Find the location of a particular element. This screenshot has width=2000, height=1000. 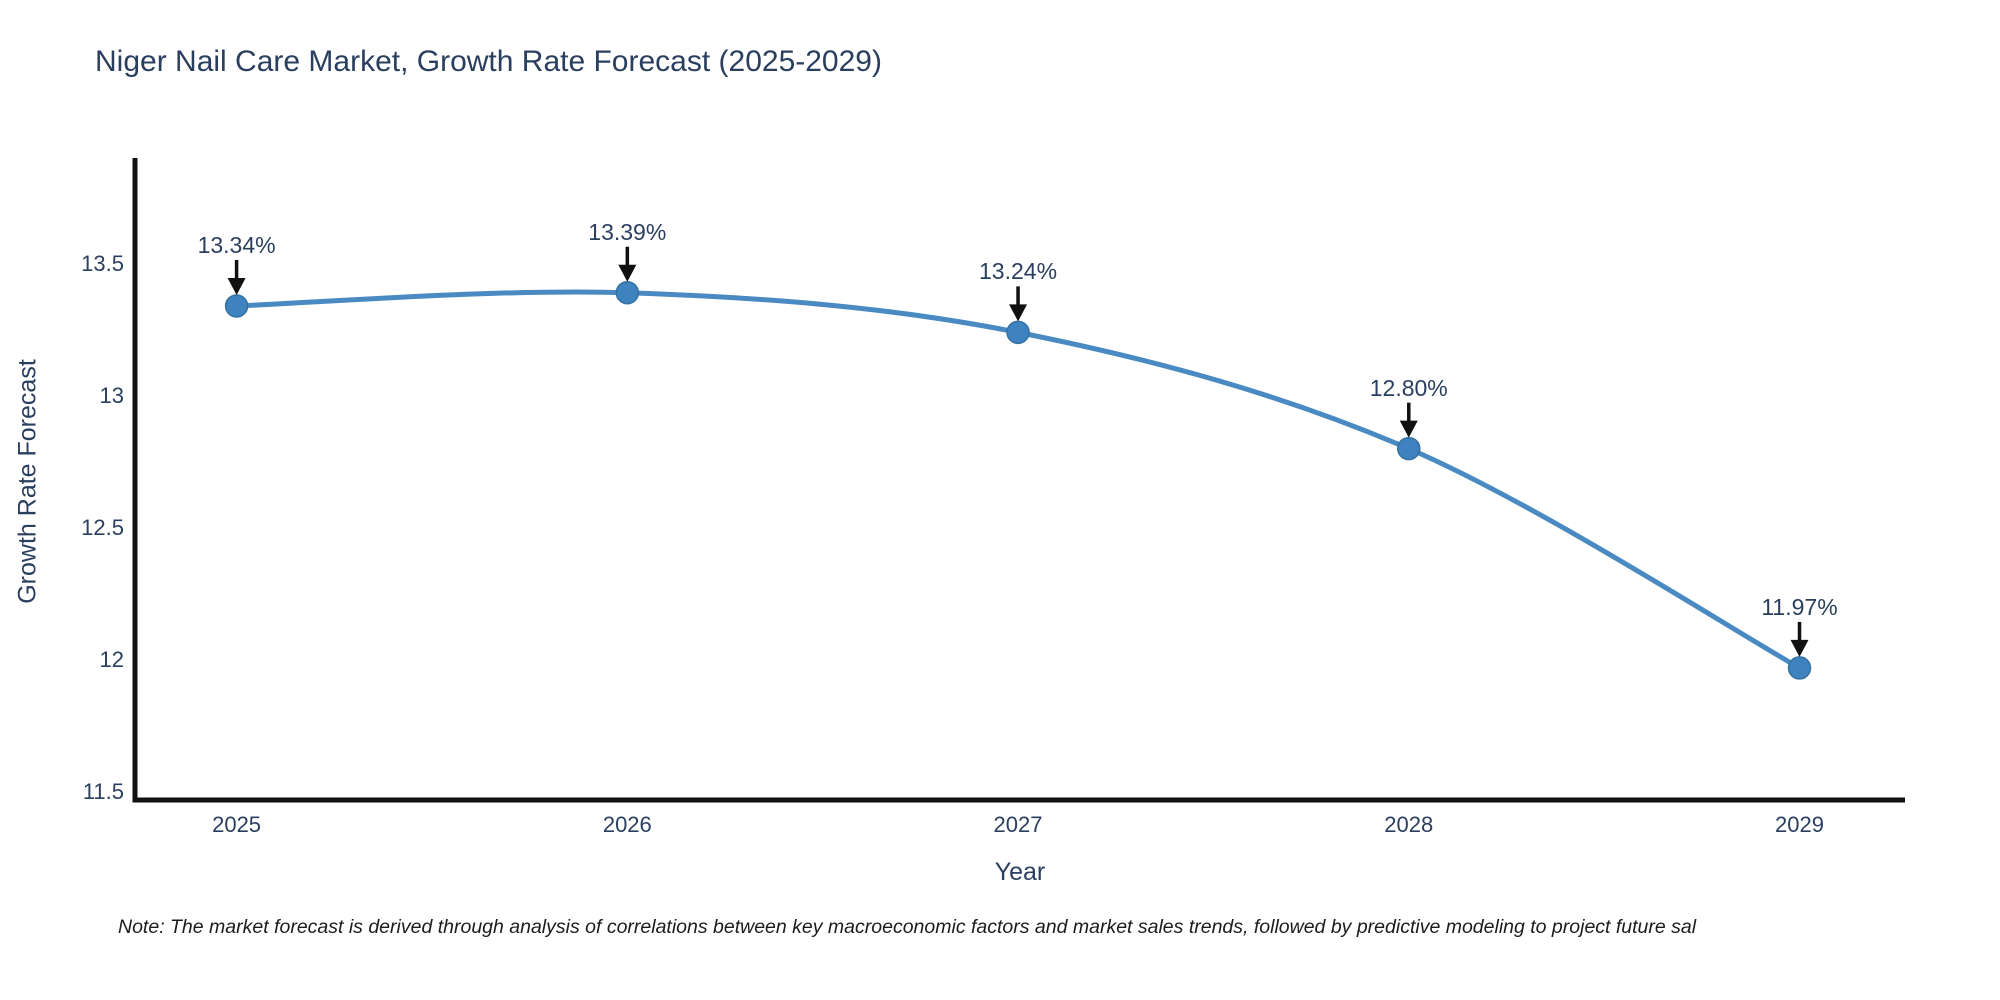

data-point-label: 11.97% is located at coordinates (1799, 606).